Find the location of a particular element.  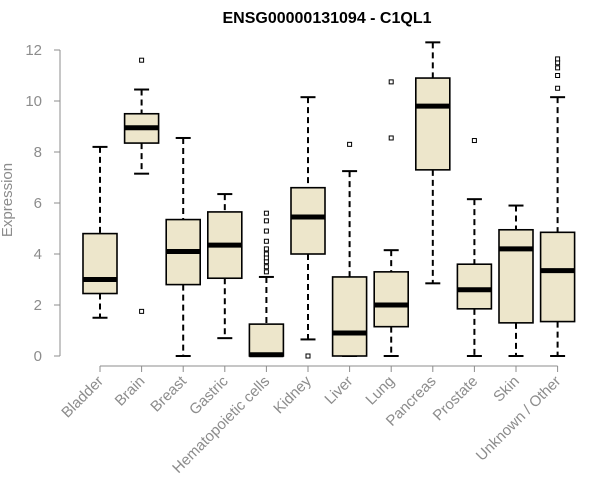

y-axis-label: Expression is located at coordinates (8, 200).